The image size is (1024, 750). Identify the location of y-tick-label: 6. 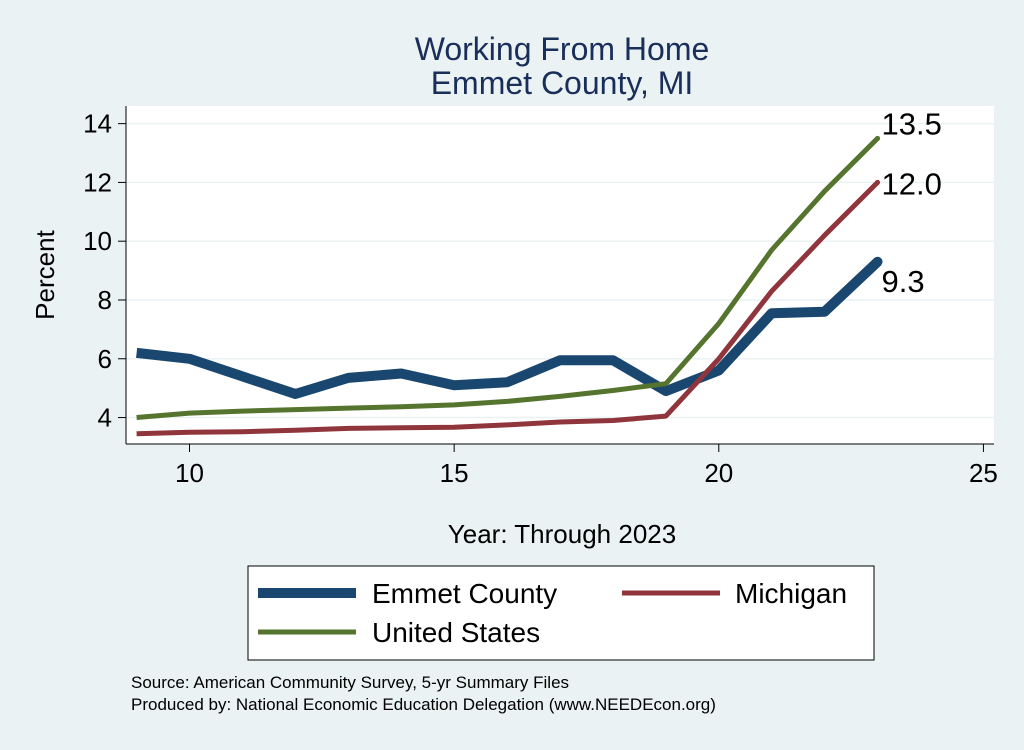
(105, 359).